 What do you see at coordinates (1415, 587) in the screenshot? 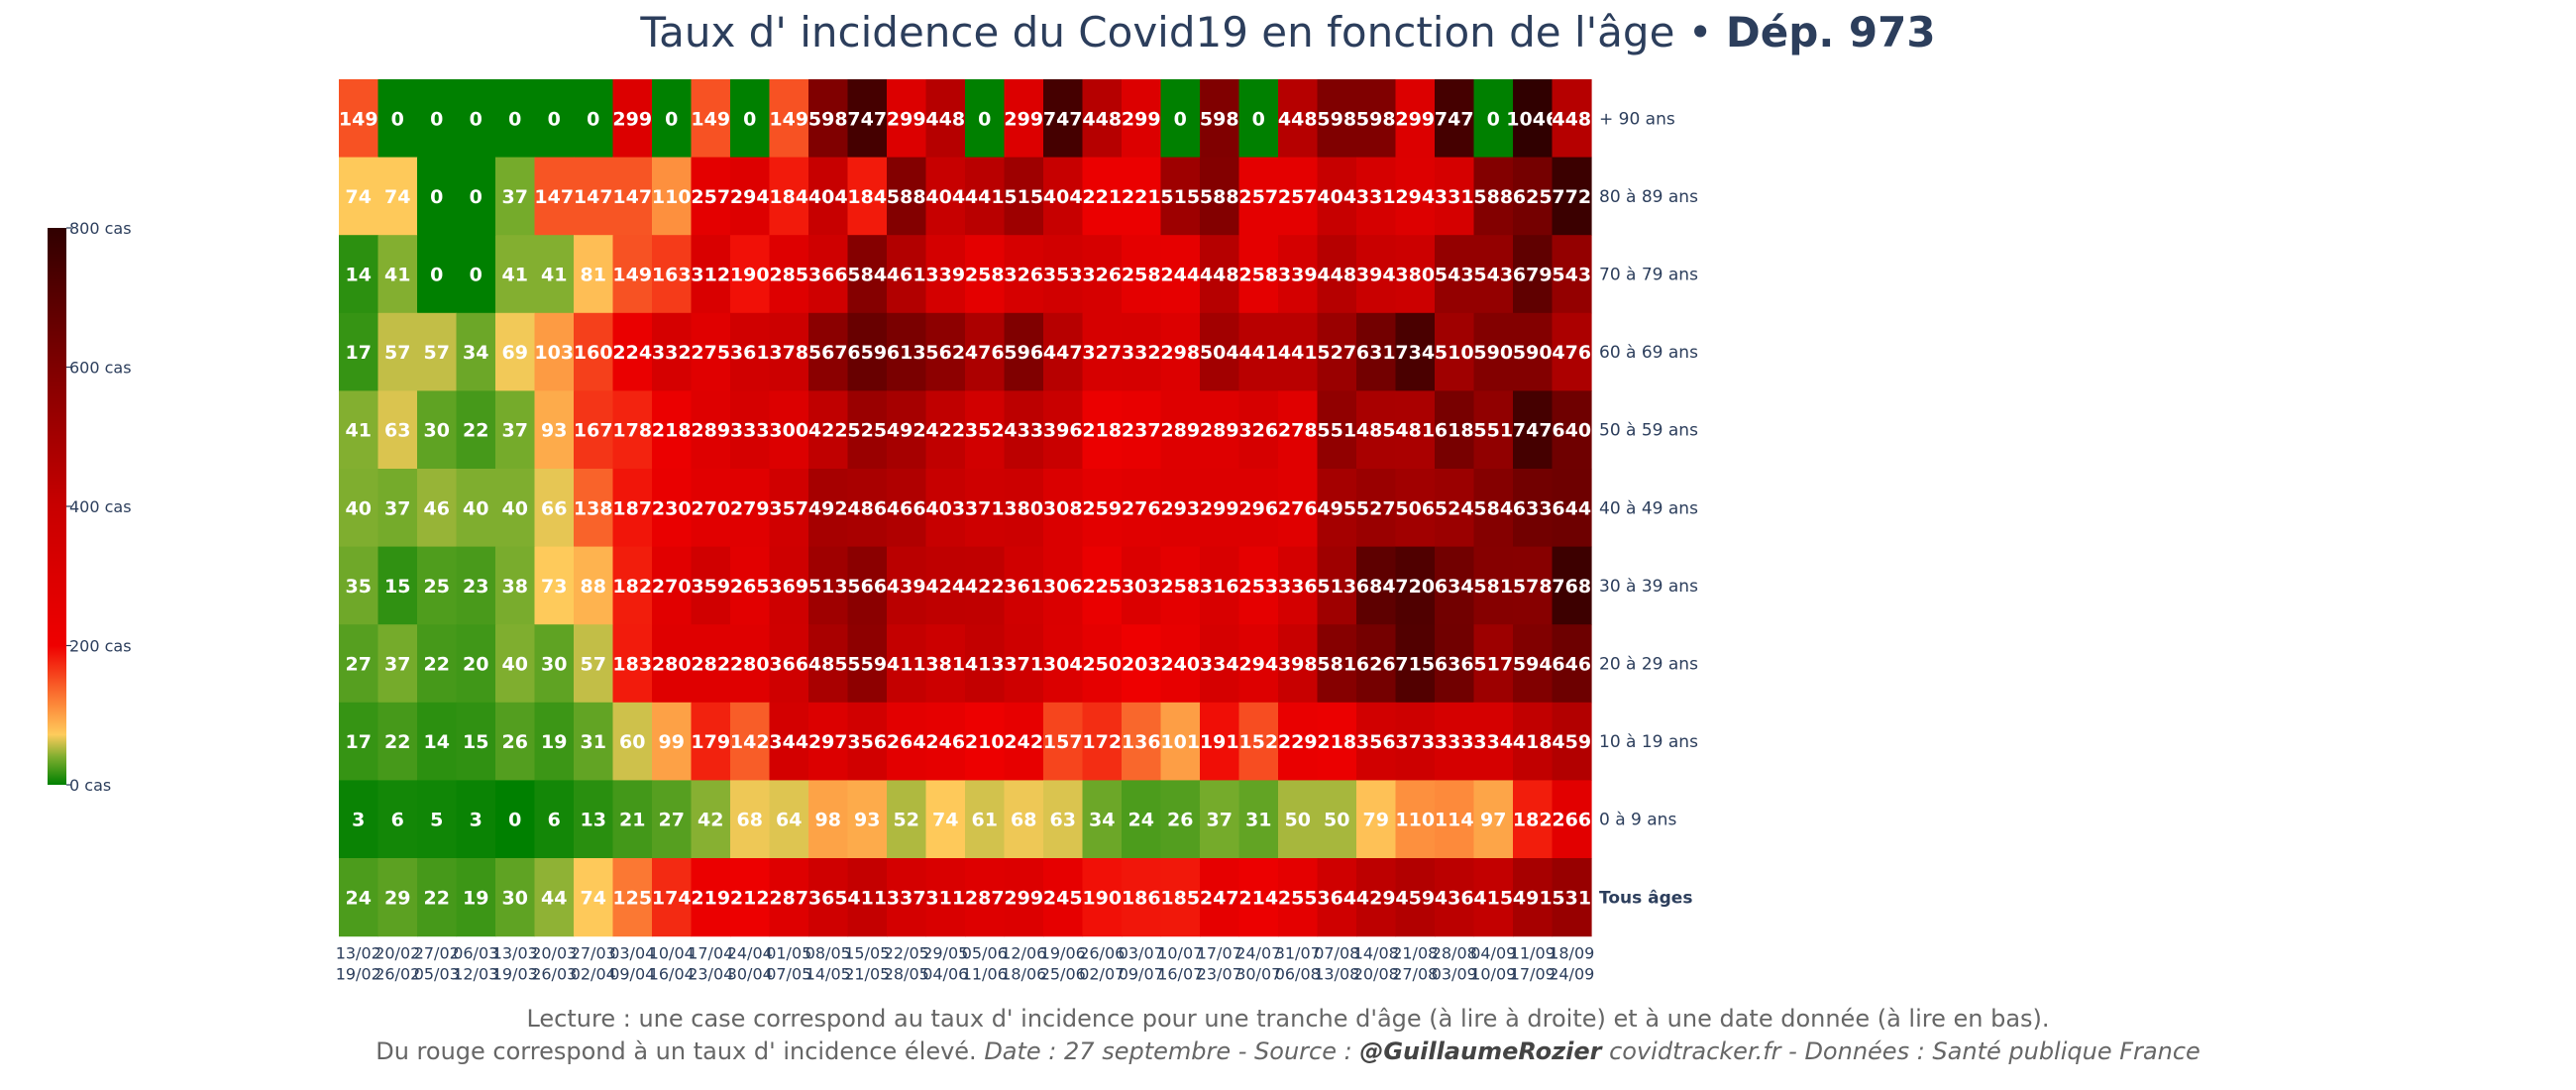
I see `cell-value-label: 720` at bounding box center [1415, 587].